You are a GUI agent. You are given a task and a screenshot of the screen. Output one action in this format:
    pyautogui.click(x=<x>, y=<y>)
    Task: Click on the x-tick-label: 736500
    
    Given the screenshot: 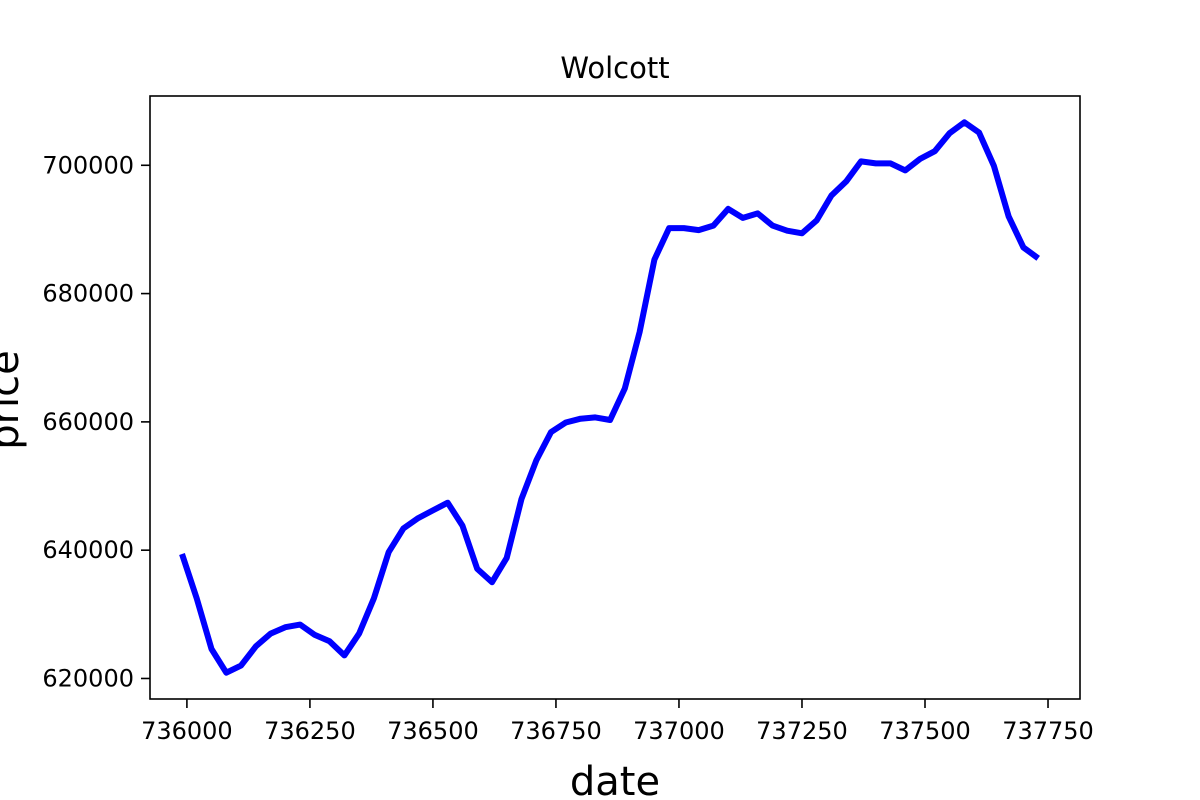 What is the action you would take?
    pyautogui.click(x=433, y=731)
    